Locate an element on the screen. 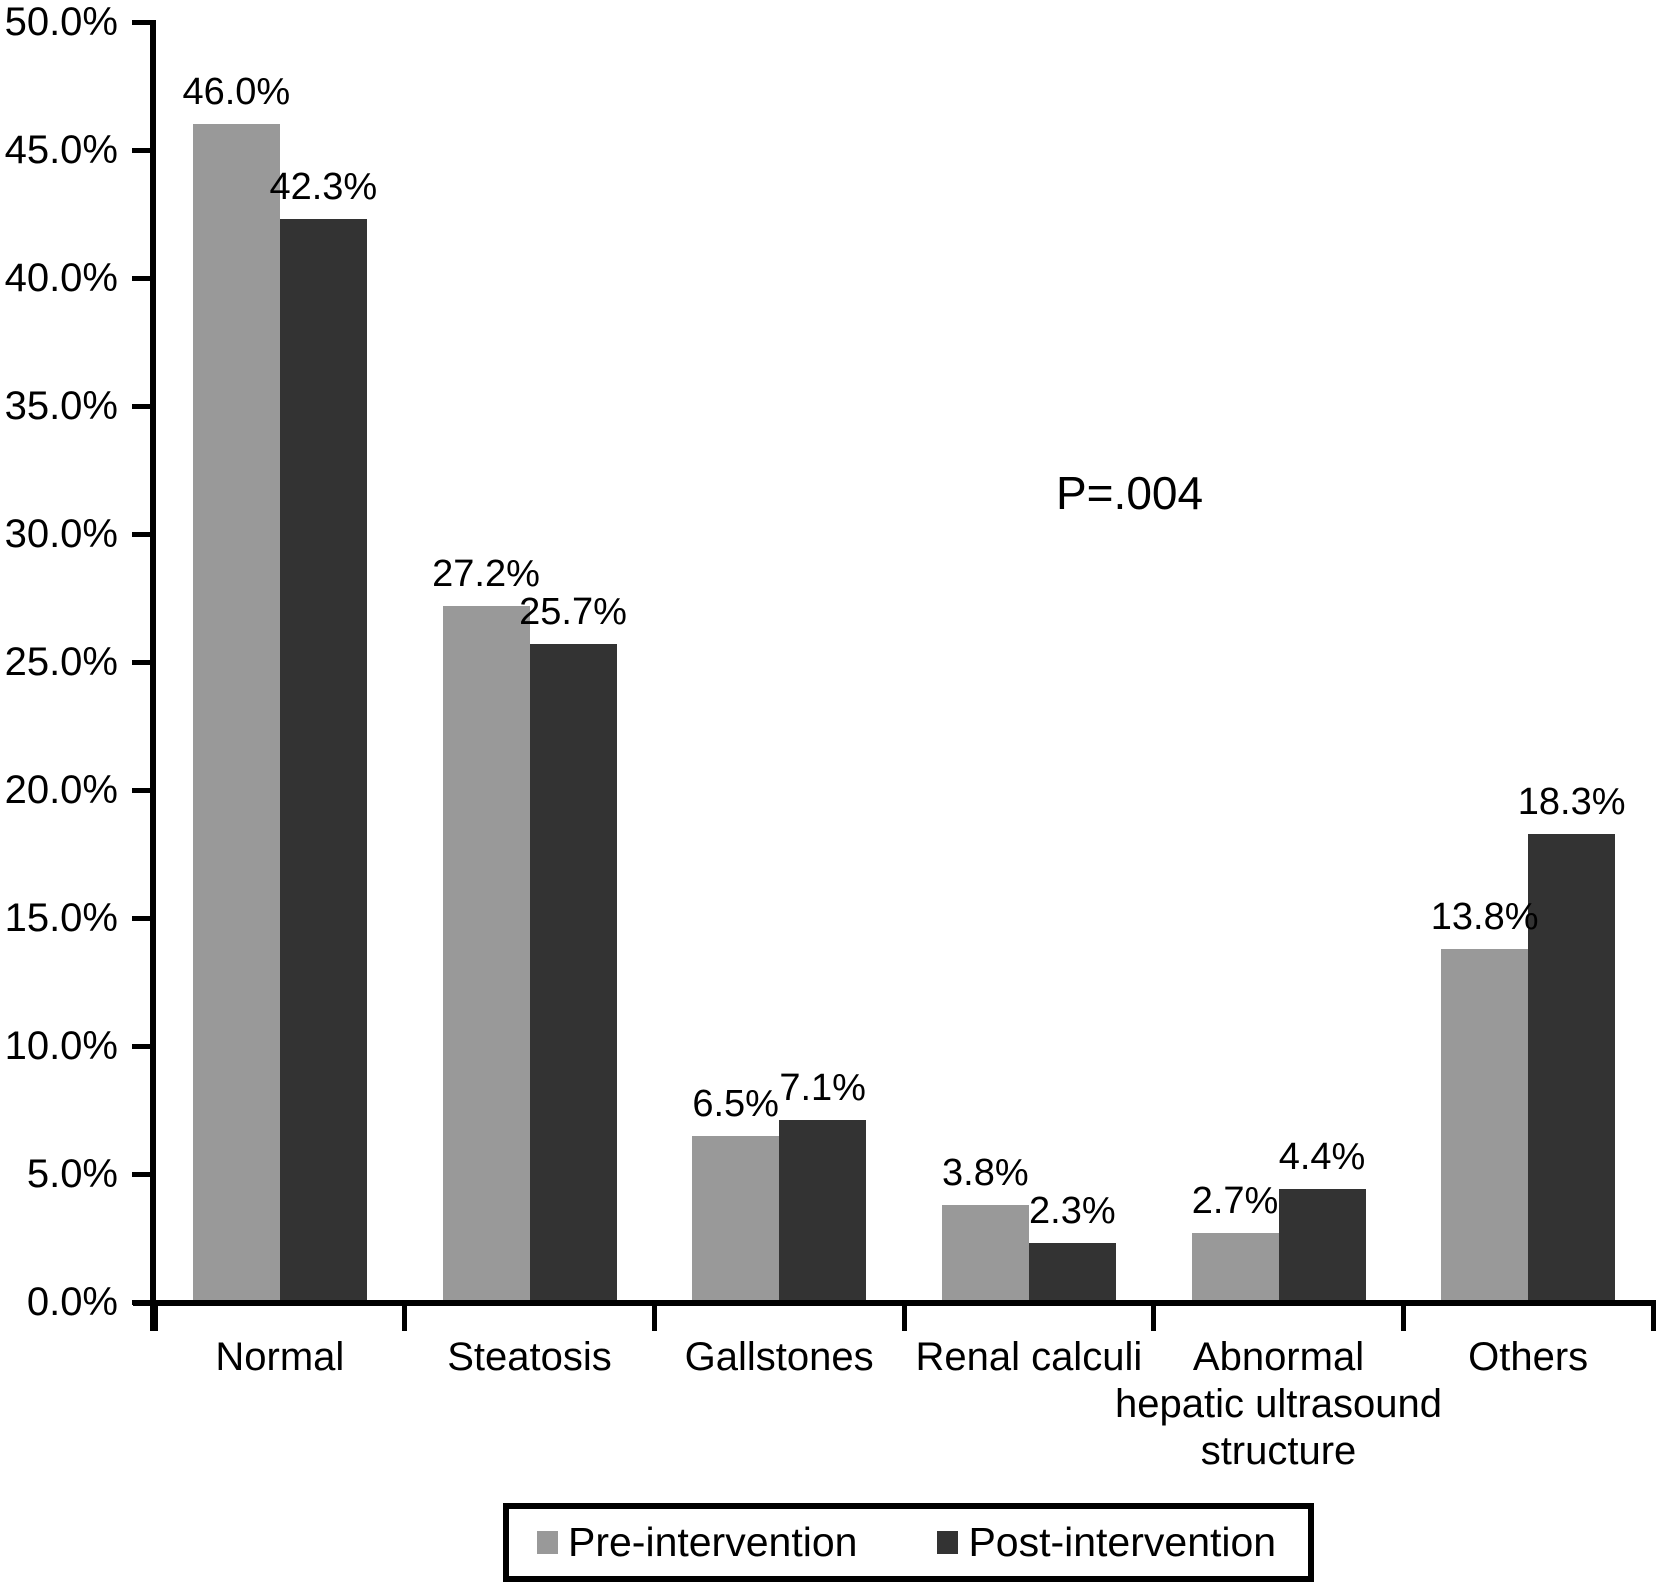 The width and height of the screenshot is (1657, 1586). value-label-pre-intervention: 27.2% is located at coordinates (486, 573).